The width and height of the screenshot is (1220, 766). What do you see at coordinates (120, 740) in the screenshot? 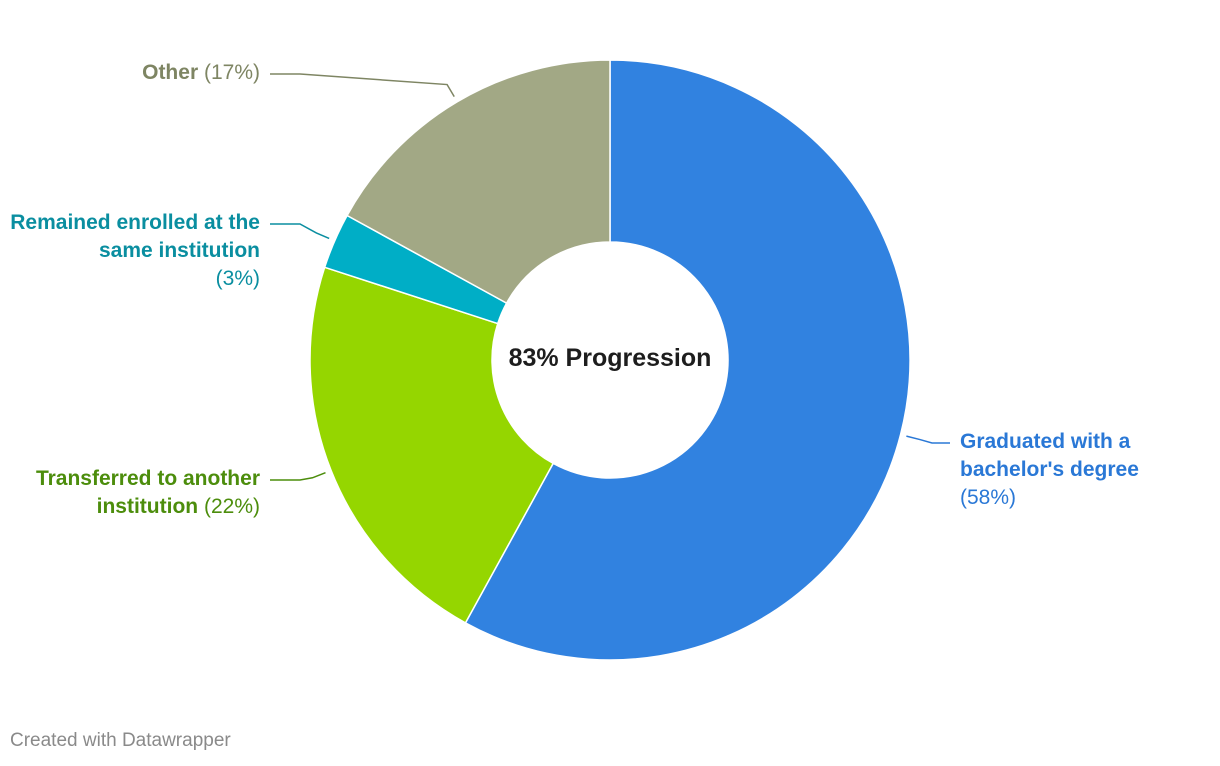
I see `footer-credit: Created with Datawrapper` at bounding box center [120, 740].